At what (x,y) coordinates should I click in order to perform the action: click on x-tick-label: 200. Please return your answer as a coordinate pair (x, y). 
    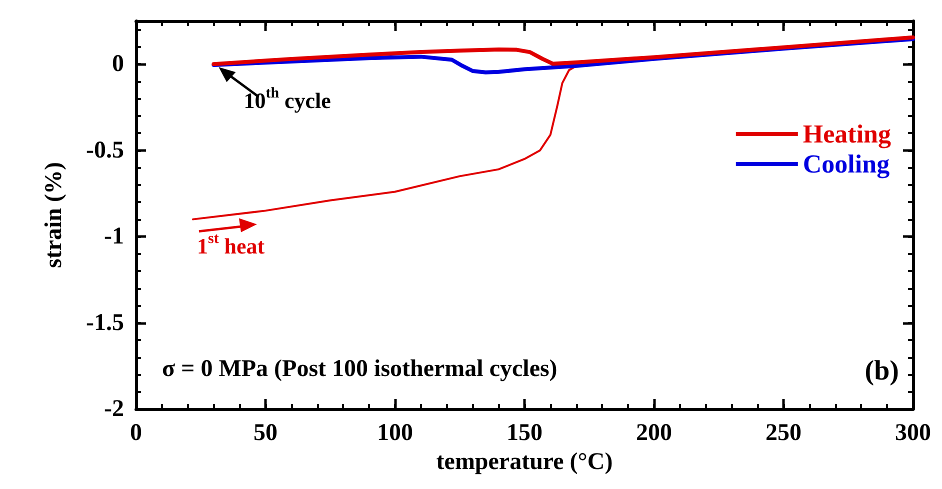
    Looking at the image, I should click on (654, 433).